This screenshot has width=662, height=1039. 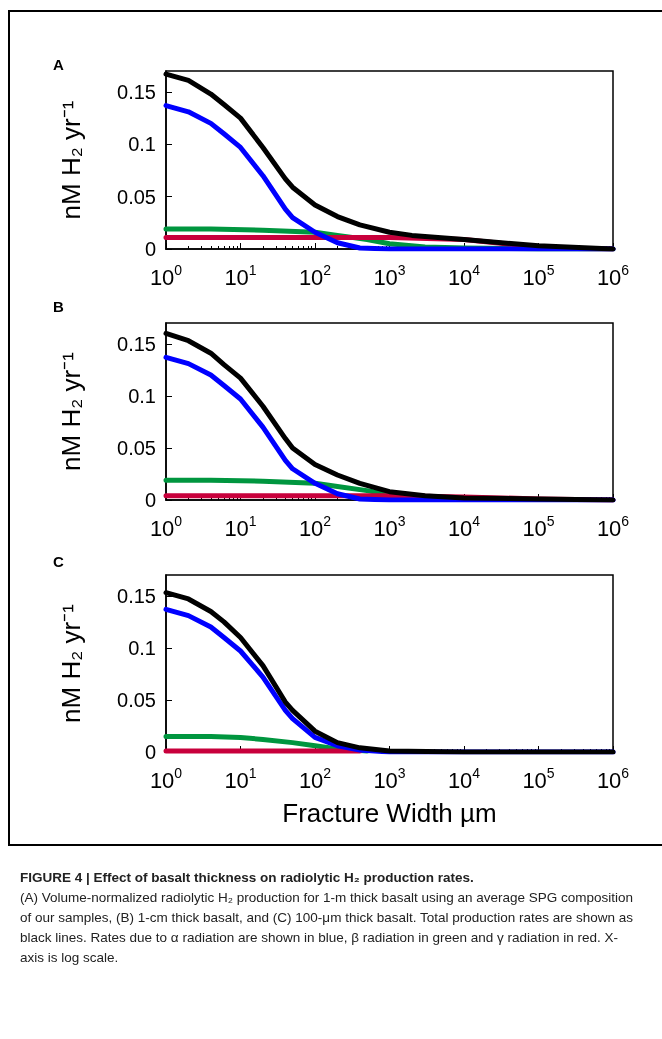 What do you see at coordinates (247, 878) in the screenshot?
I see `caption: FIGURE 4 | Effect of basalt thickness on radiolytic H₂ production rates.` at bounding box center [247, 878].